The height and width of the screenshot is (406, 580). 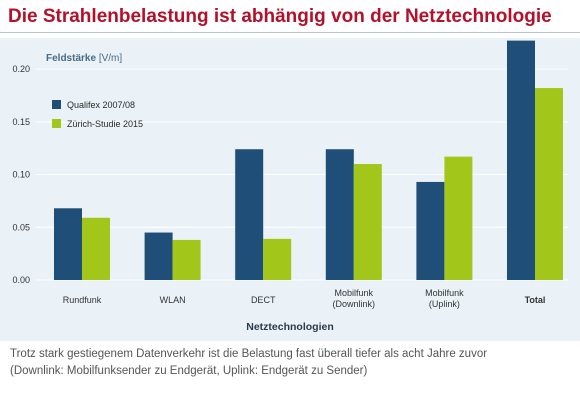 I want to click on y-tick-label: 0.20, so click(x=21, y=69).